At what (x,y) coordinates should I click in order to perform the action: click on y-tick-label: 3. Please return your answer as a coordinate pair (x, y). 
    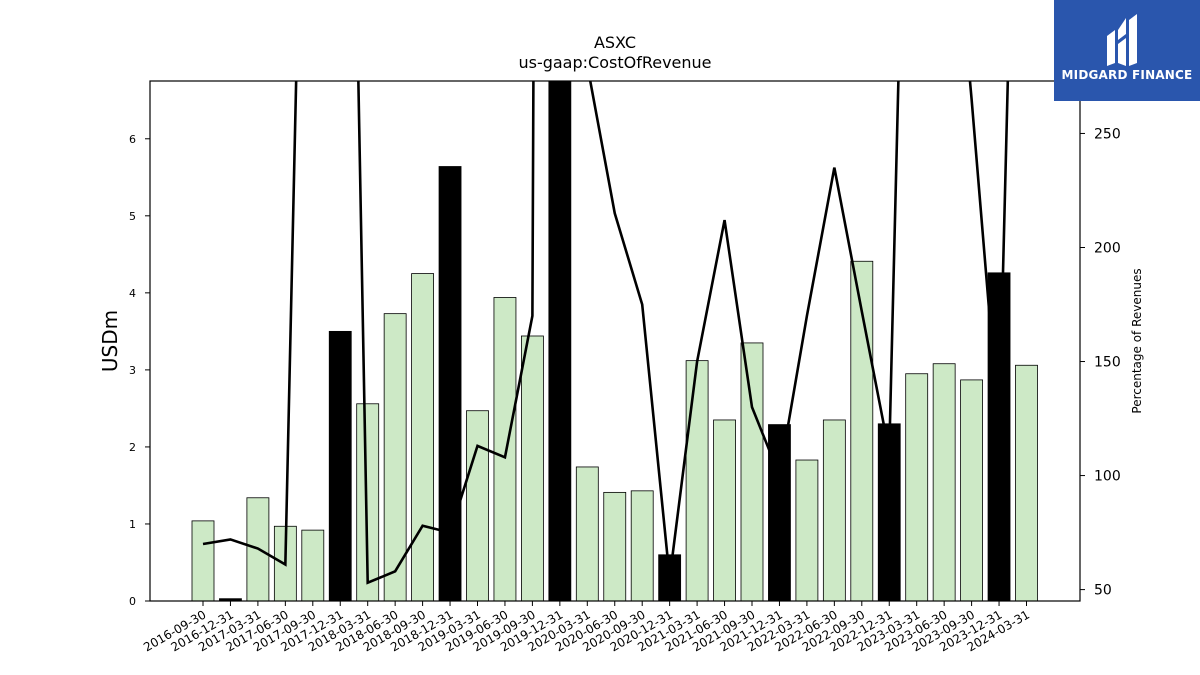
    Looking at the image, I should click on (132, 370).